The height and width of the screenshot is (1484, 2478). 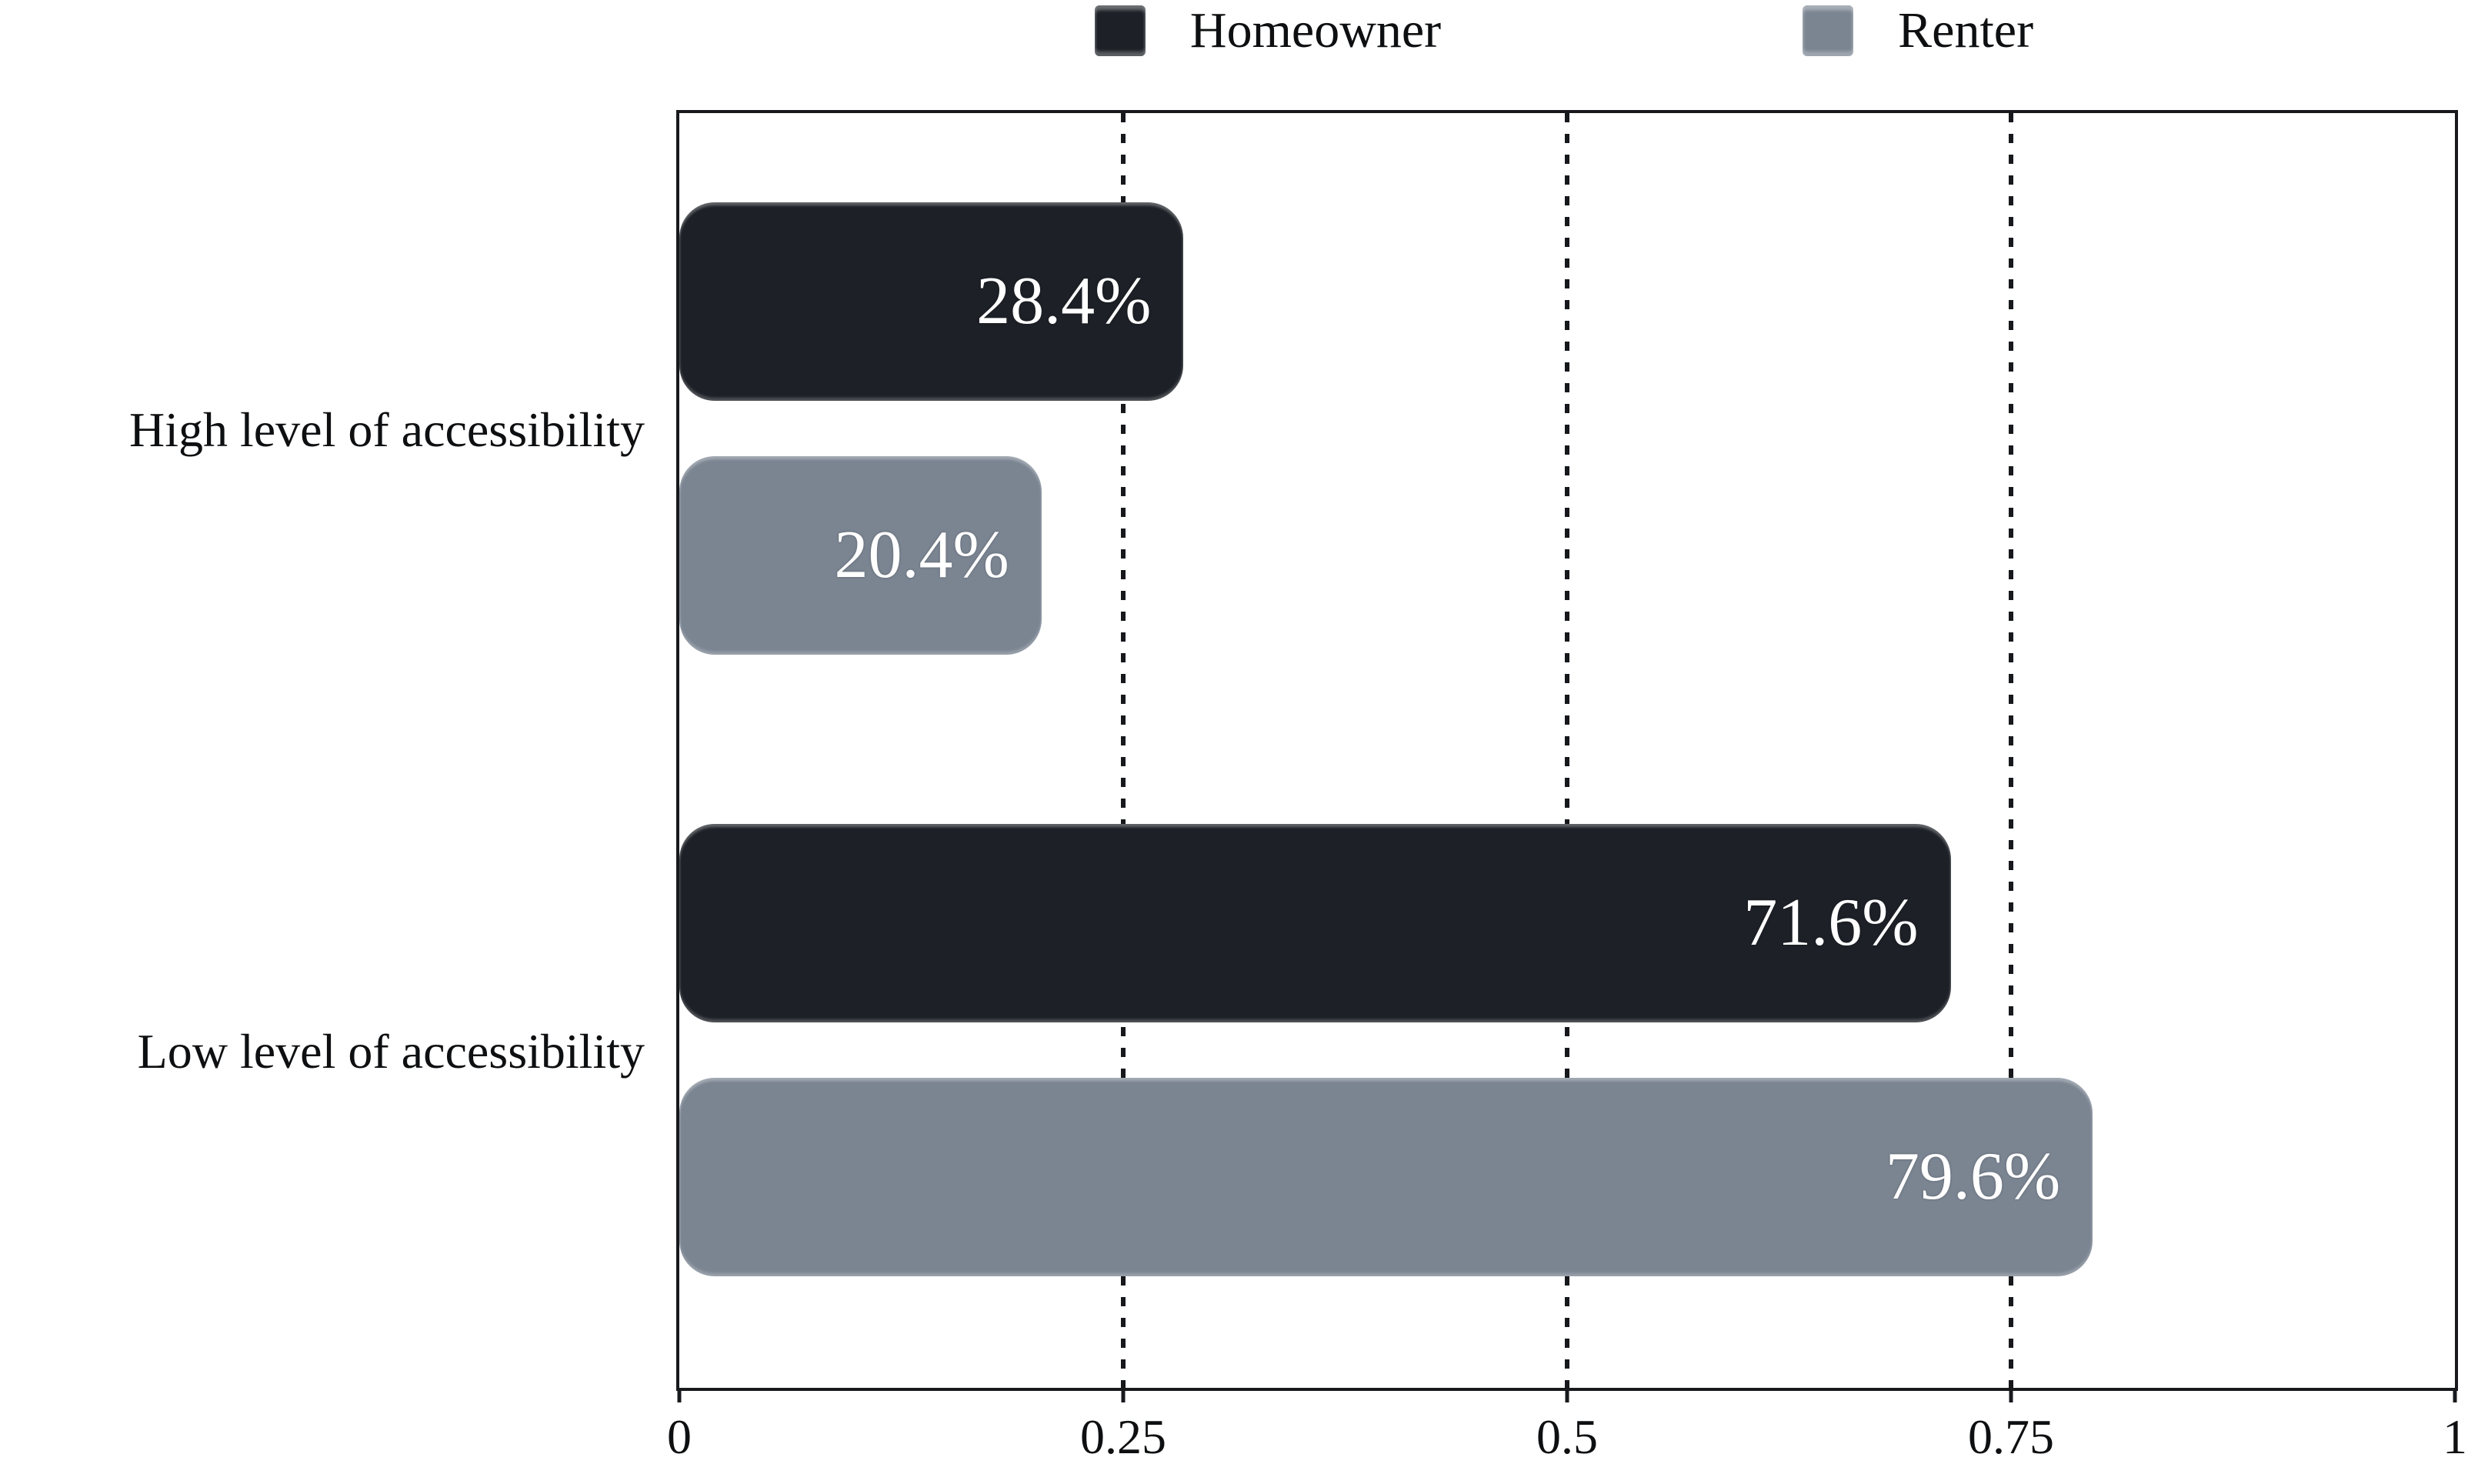 I want to click on bar-homeowner-low: 71.6%, so click(x=1315, y=923).